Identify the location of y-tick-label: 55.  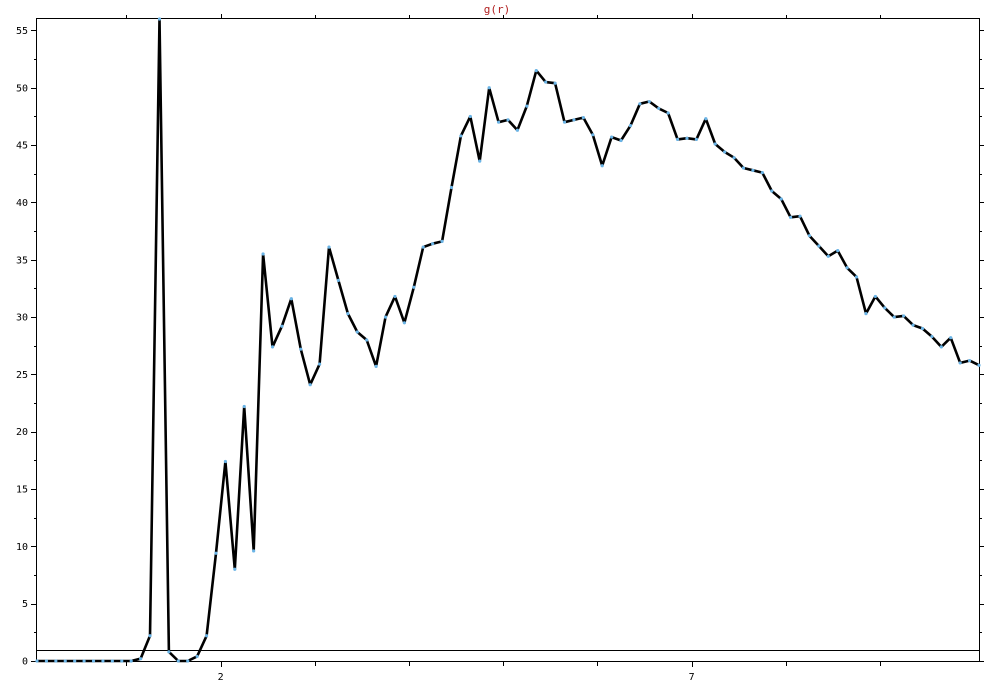
(22, 31).